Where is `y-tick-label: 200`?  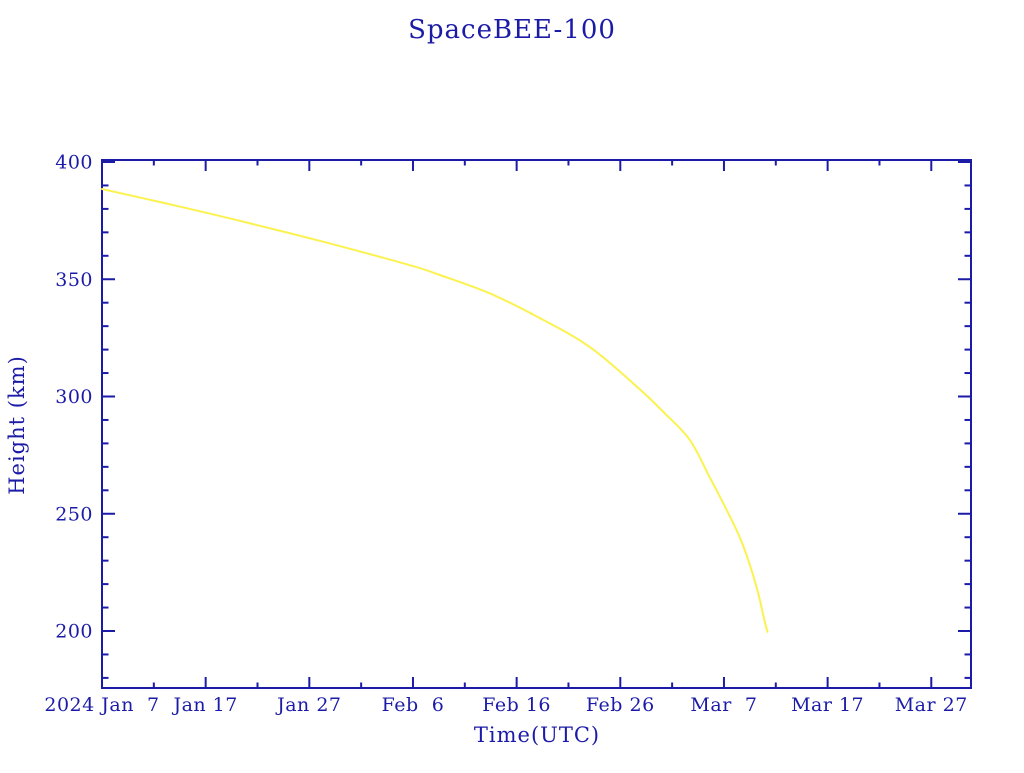
y-tick-label: 200 is located at coordinates (74, 632).